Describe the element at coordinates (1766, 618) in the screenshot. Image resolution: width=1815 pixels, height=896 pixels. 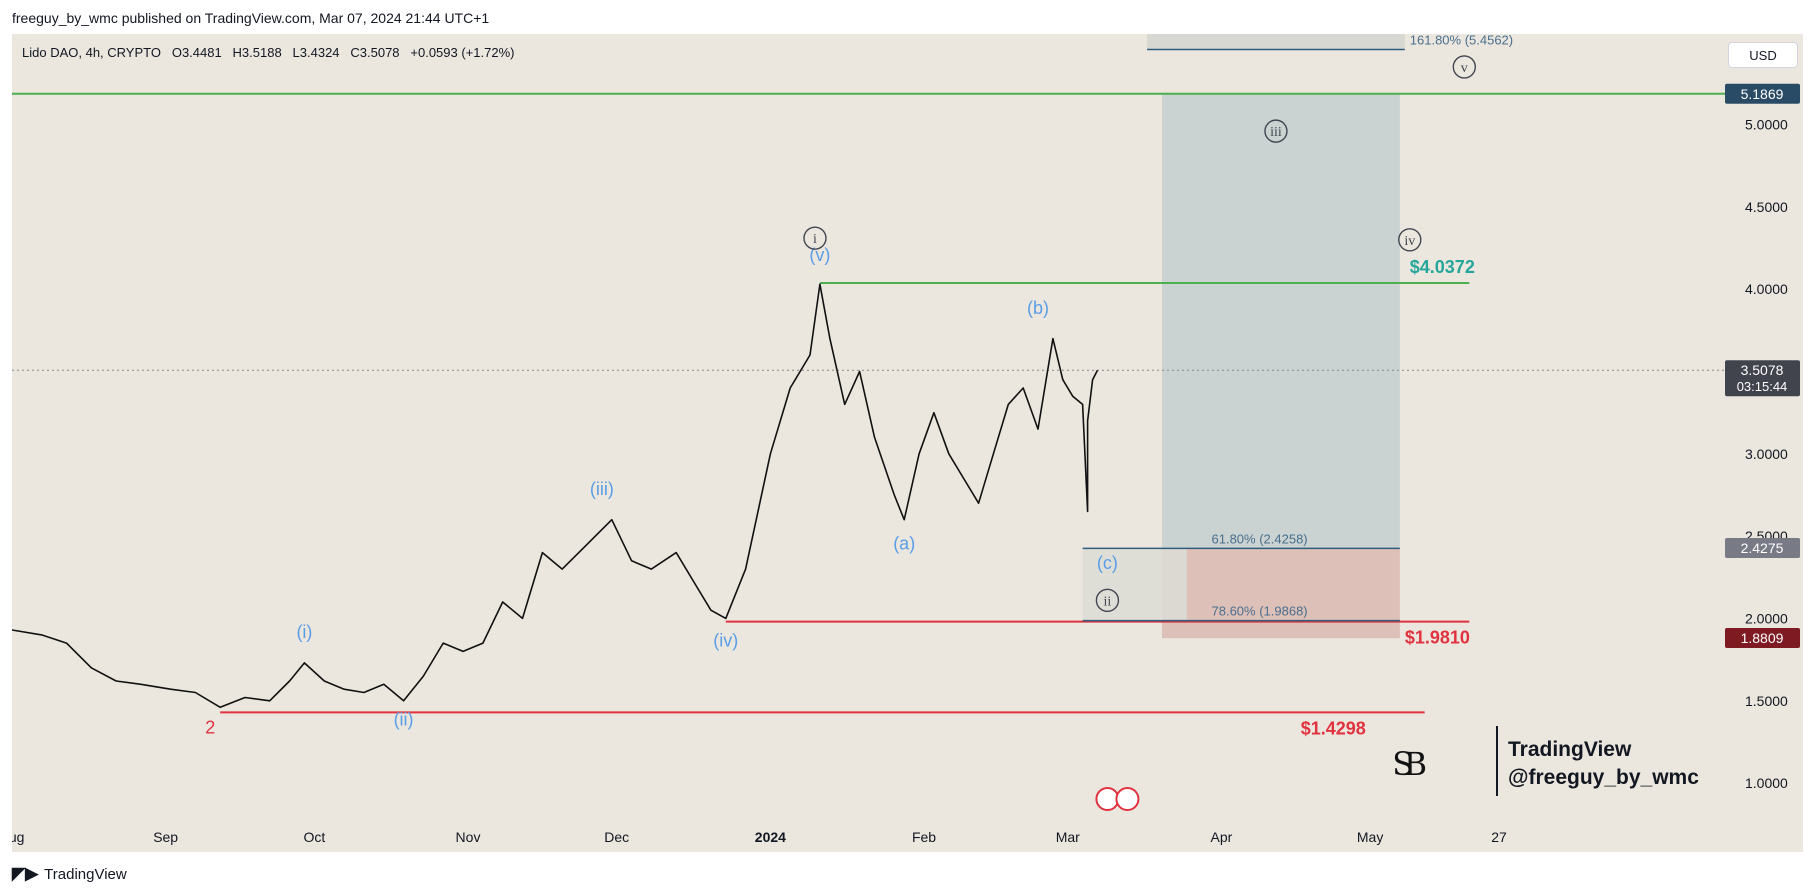
I see `y-tick-label: 2.0000` at that location.